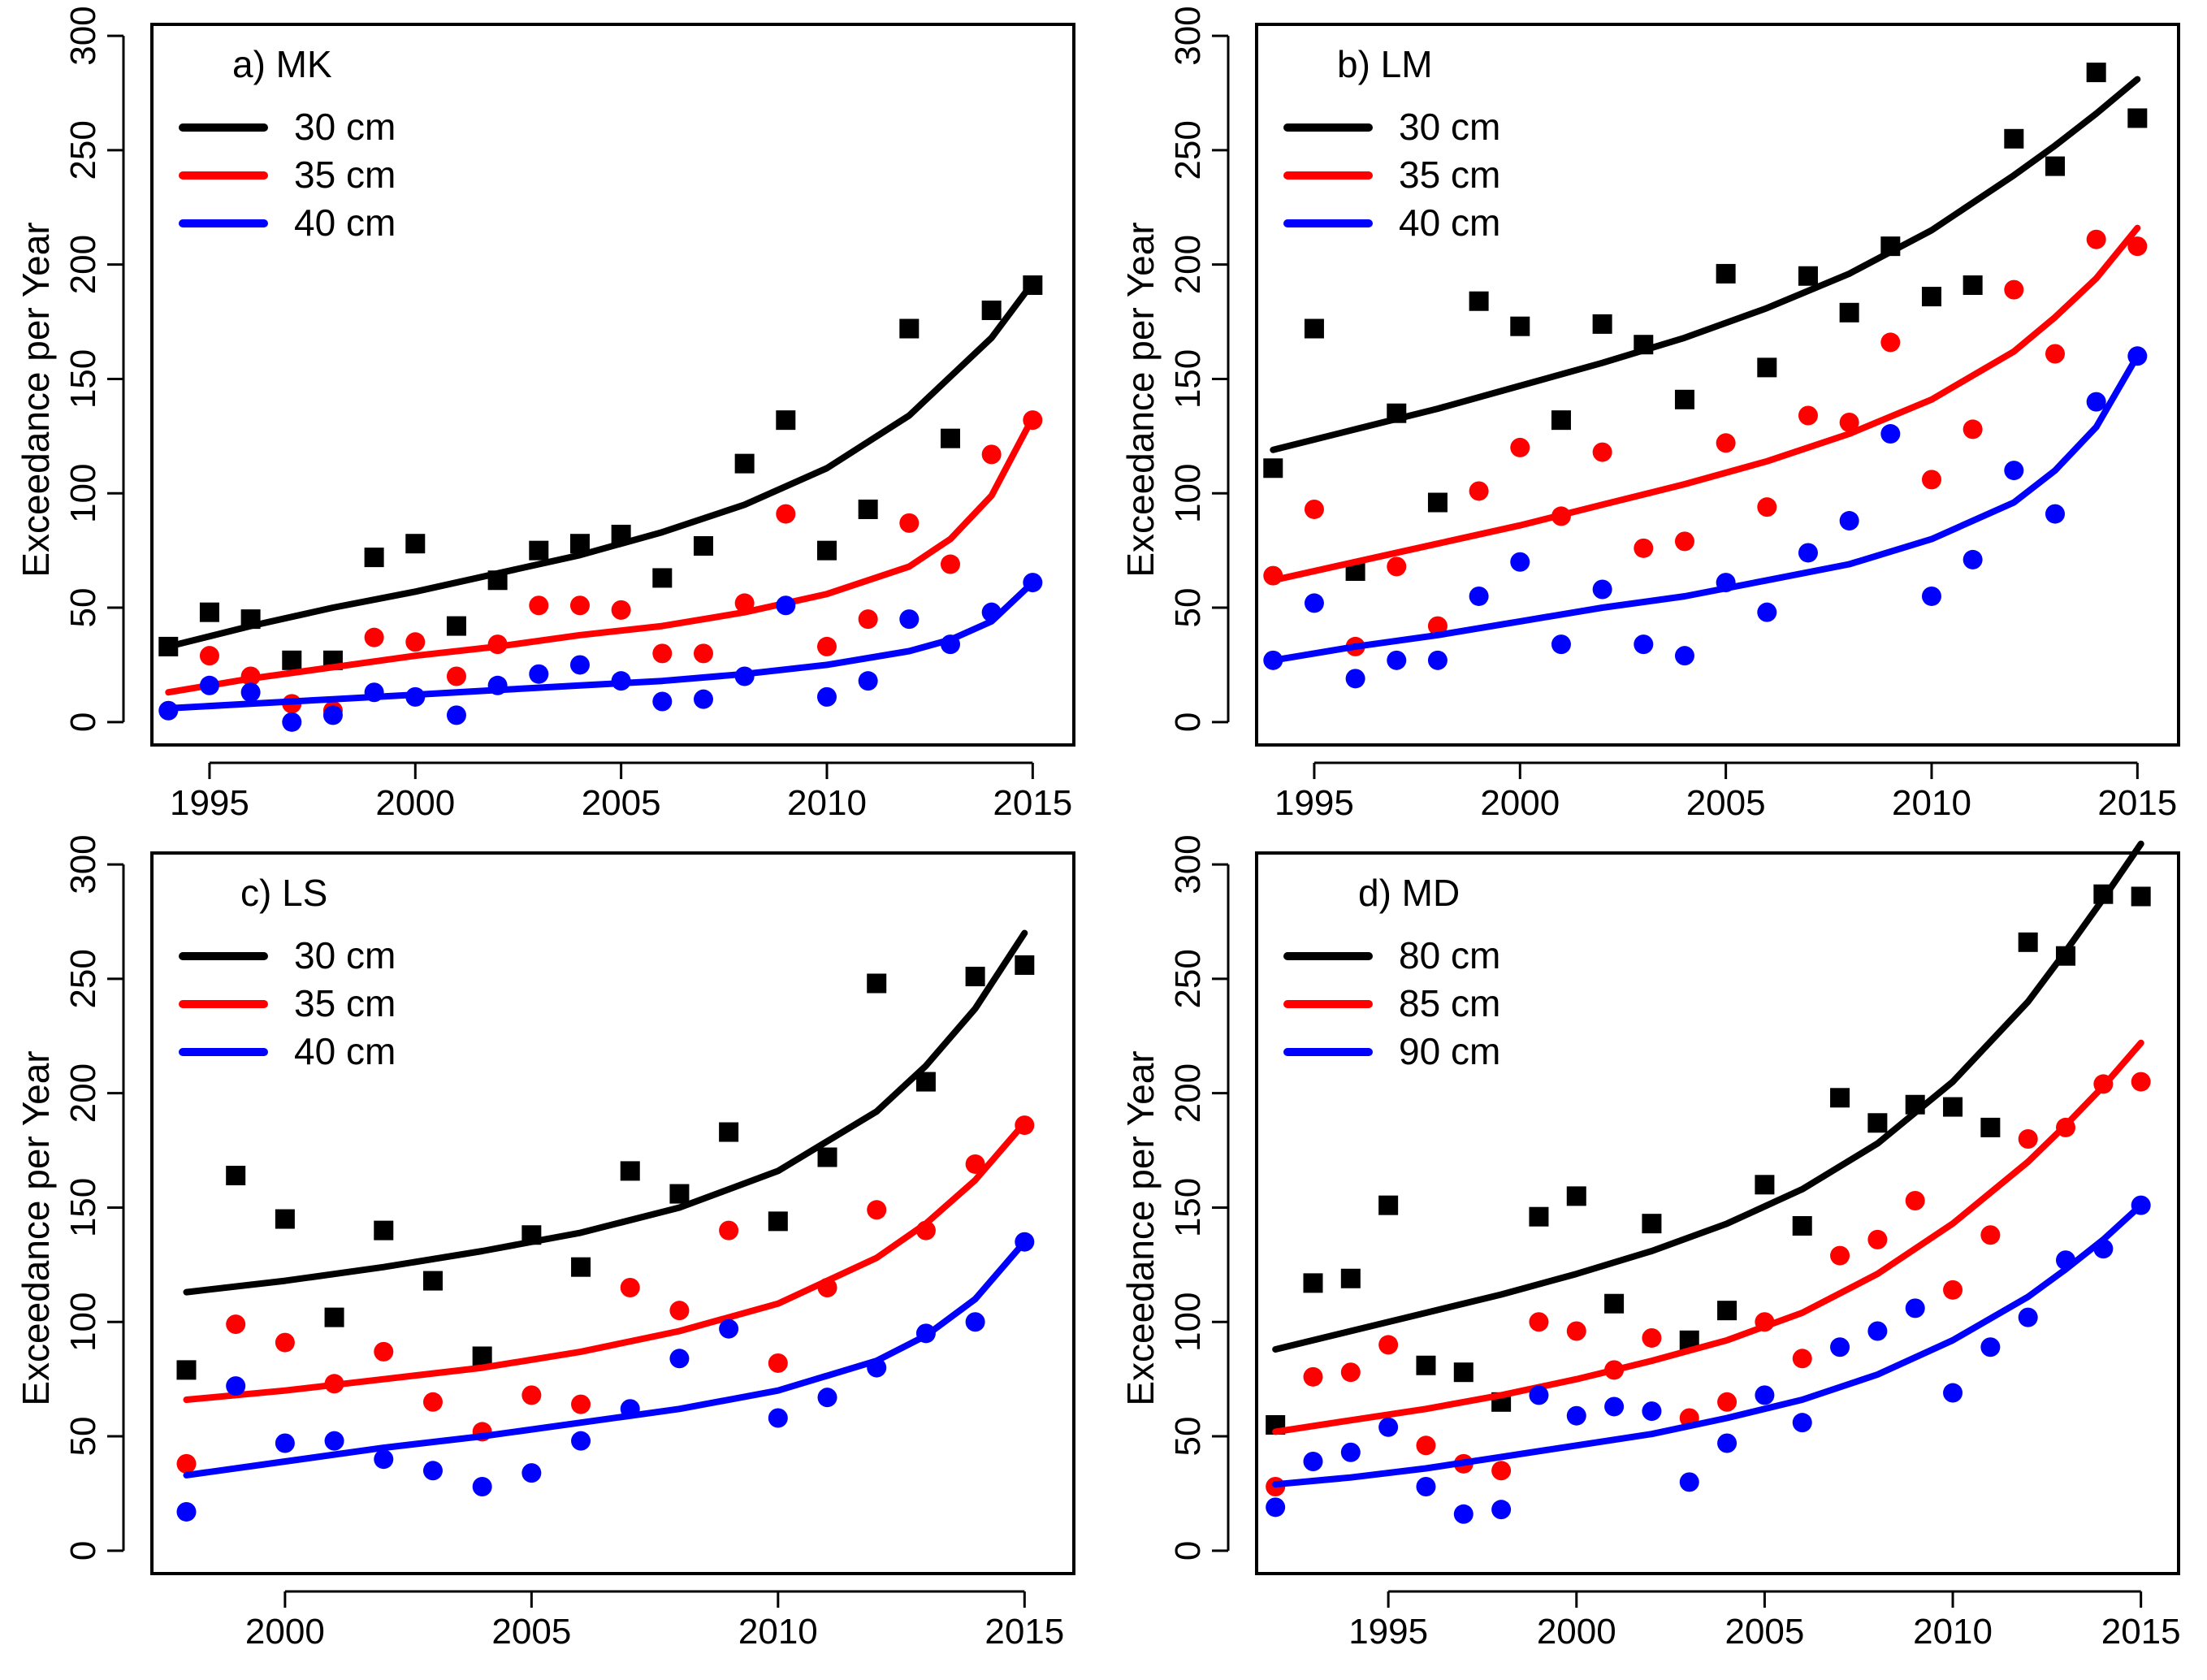 The image size is (2207, 1680). Describe the element at coordinates (36, 1228) in the screenshot. I see `y-axis-label: Exceedance per Year` at that location.